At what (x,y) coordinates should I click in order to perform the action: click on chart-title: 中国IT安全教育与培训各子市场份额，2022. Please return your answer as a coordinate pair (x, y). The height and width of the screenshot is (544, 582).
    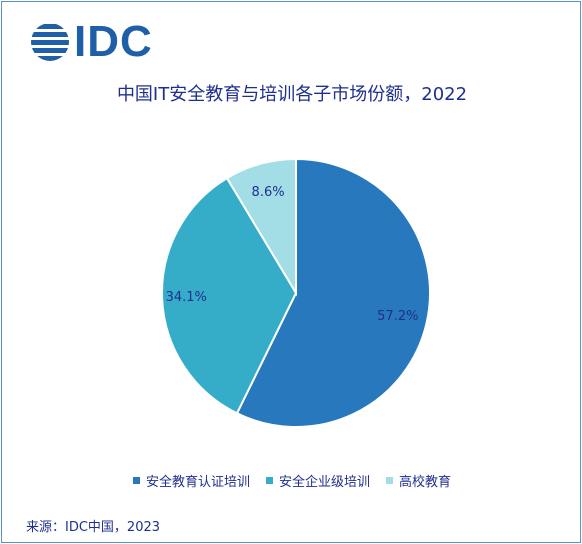
    Looking at the image, I should click on (292, 94).